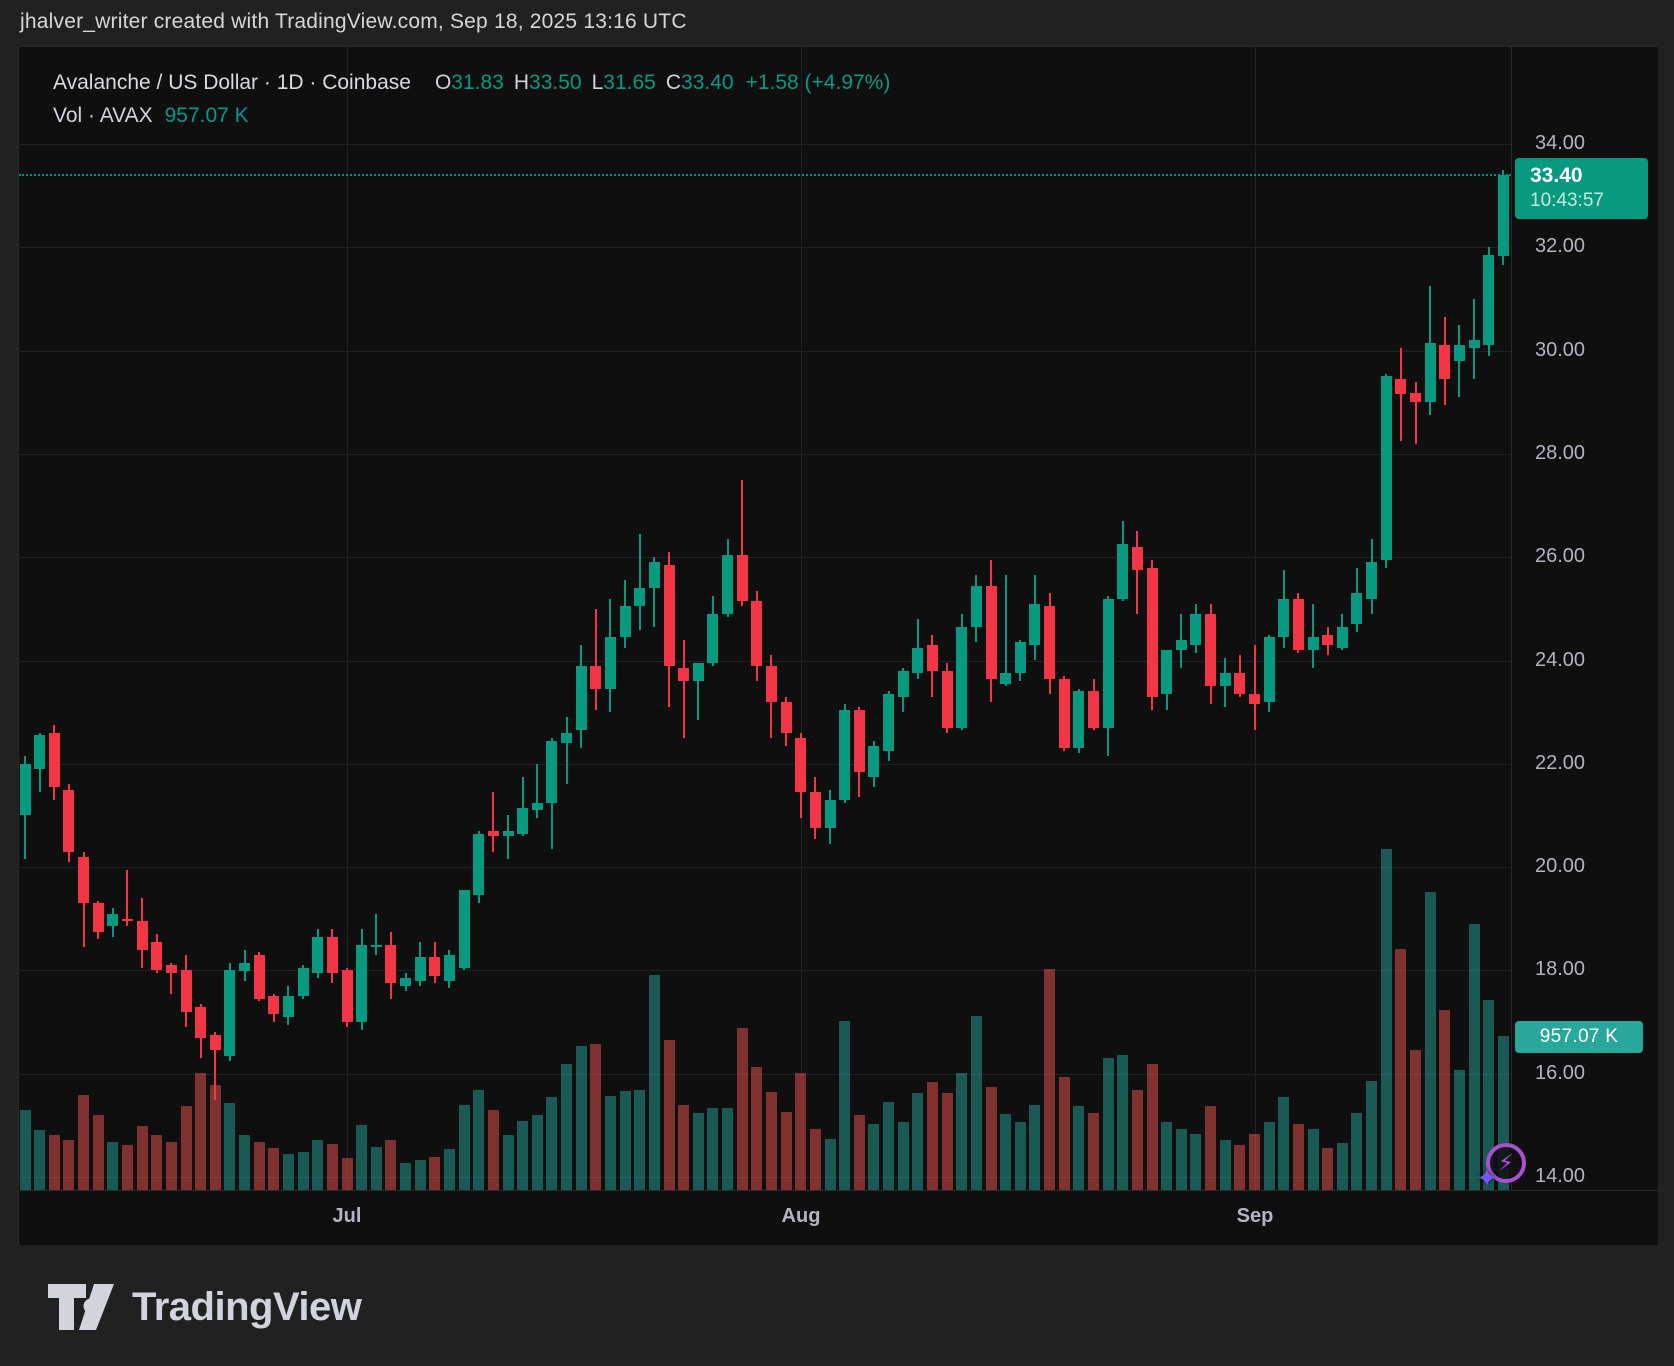 This screenshot has width=1674, height=1366. What do you see at coordinates (1556, 175) in the screenshot?
I see `last-price-value: 33.40` at bounding box center [1556, 175].